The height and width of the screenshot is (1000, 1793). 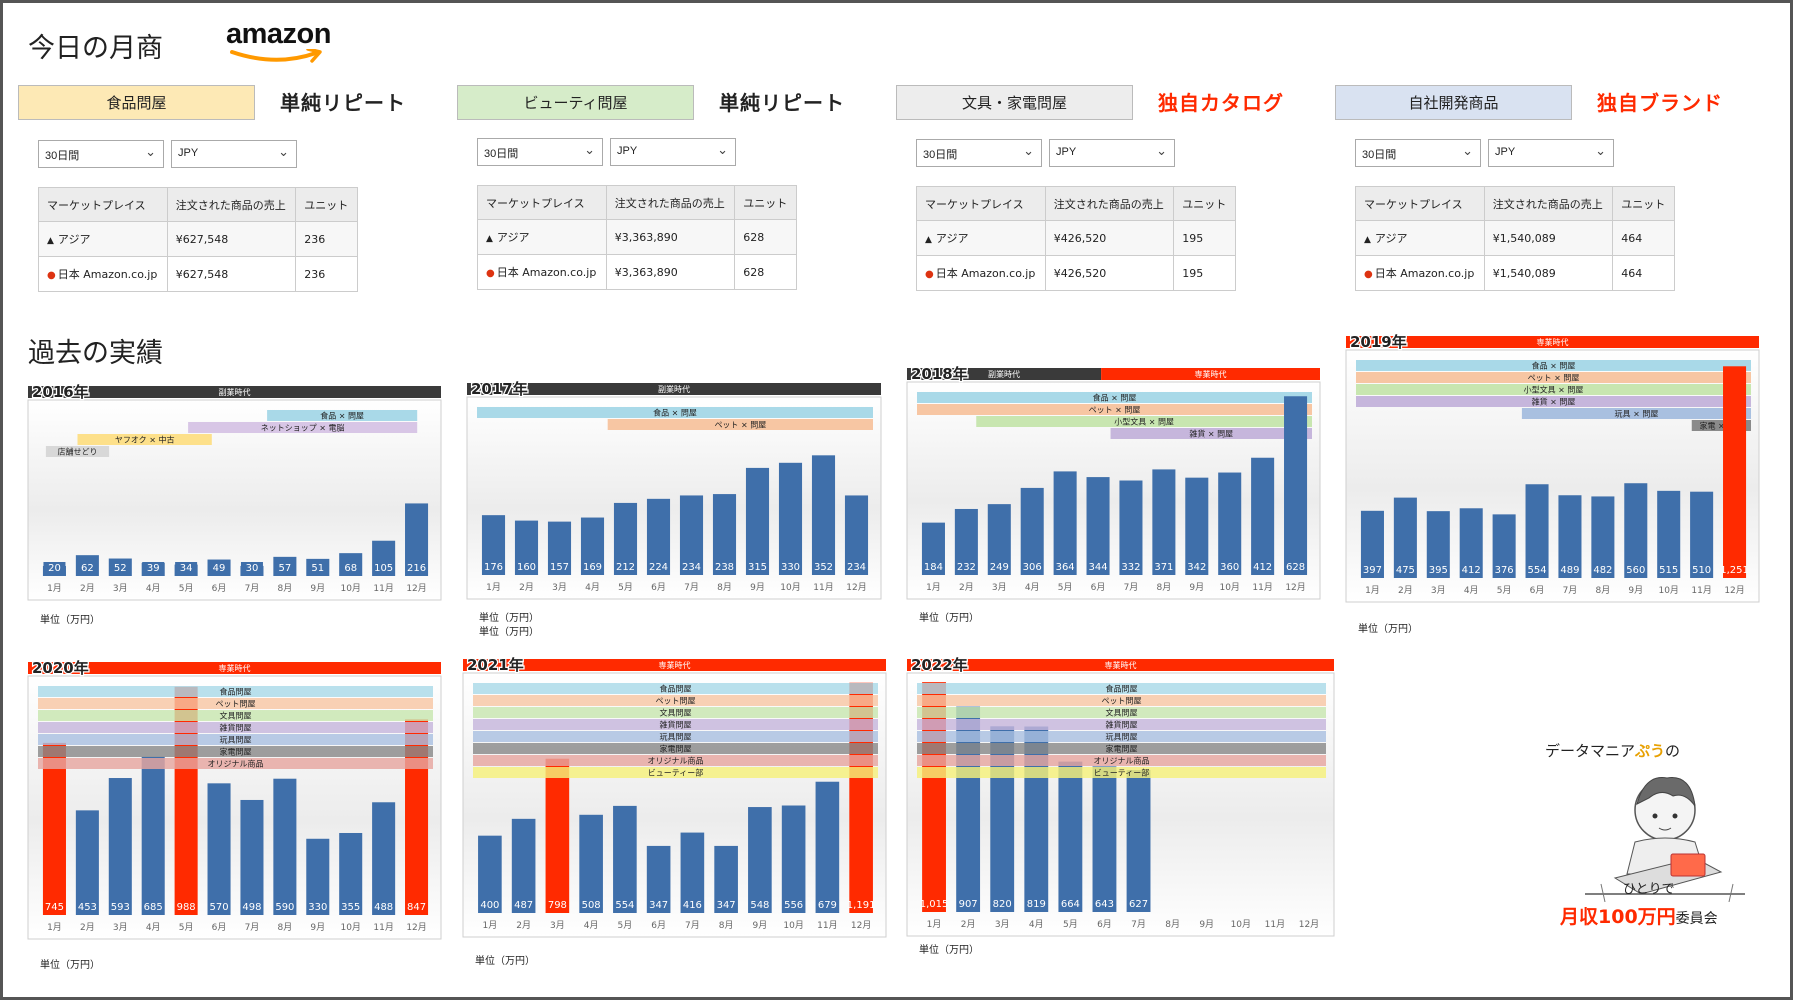 I want to click on chart-title: 2019年, so click(x=1378, y=342).